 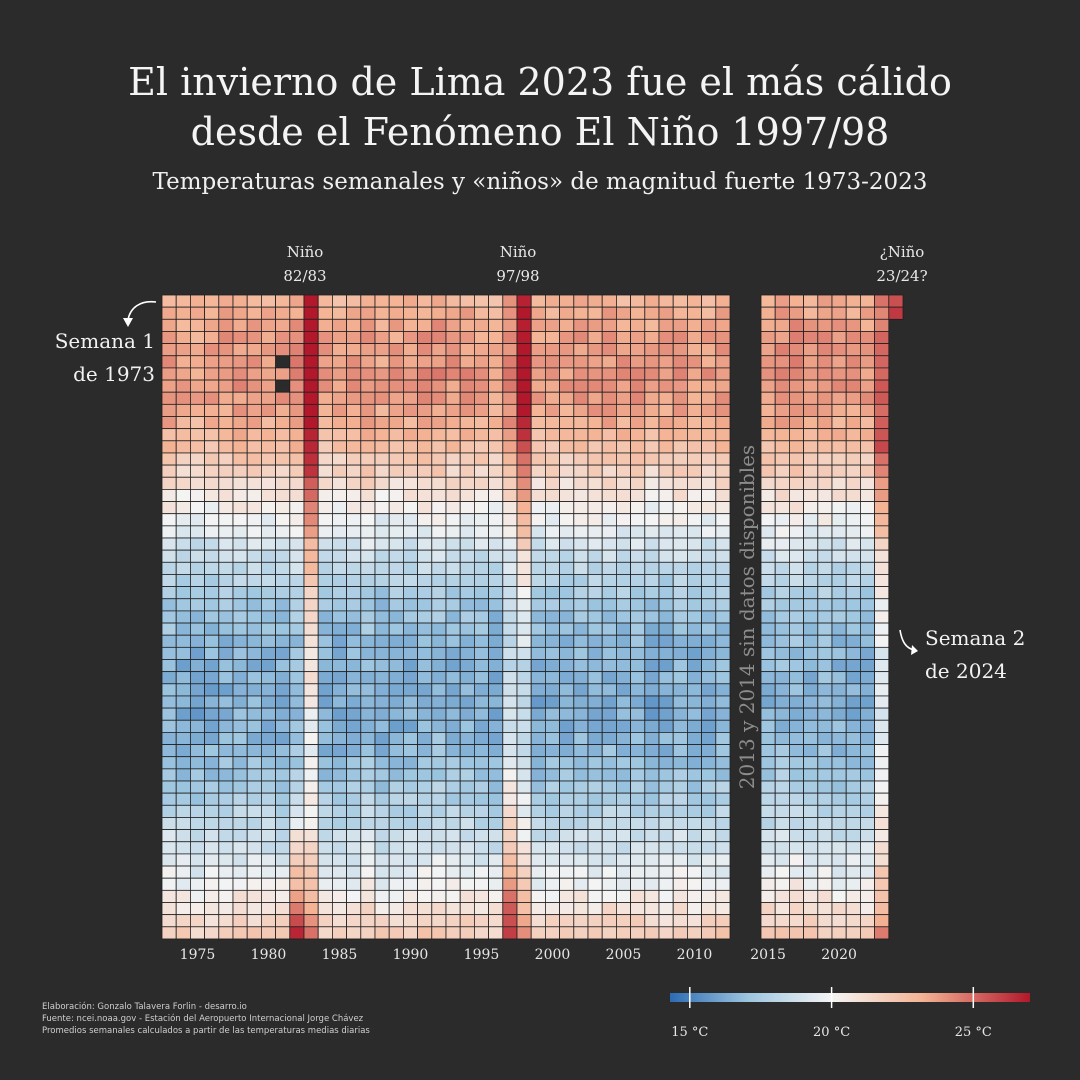 What do you see at coordinates (226, 751) in the screenshot?
I see `heatmap-cell-1977-w38` at bounding box center [226, 751].